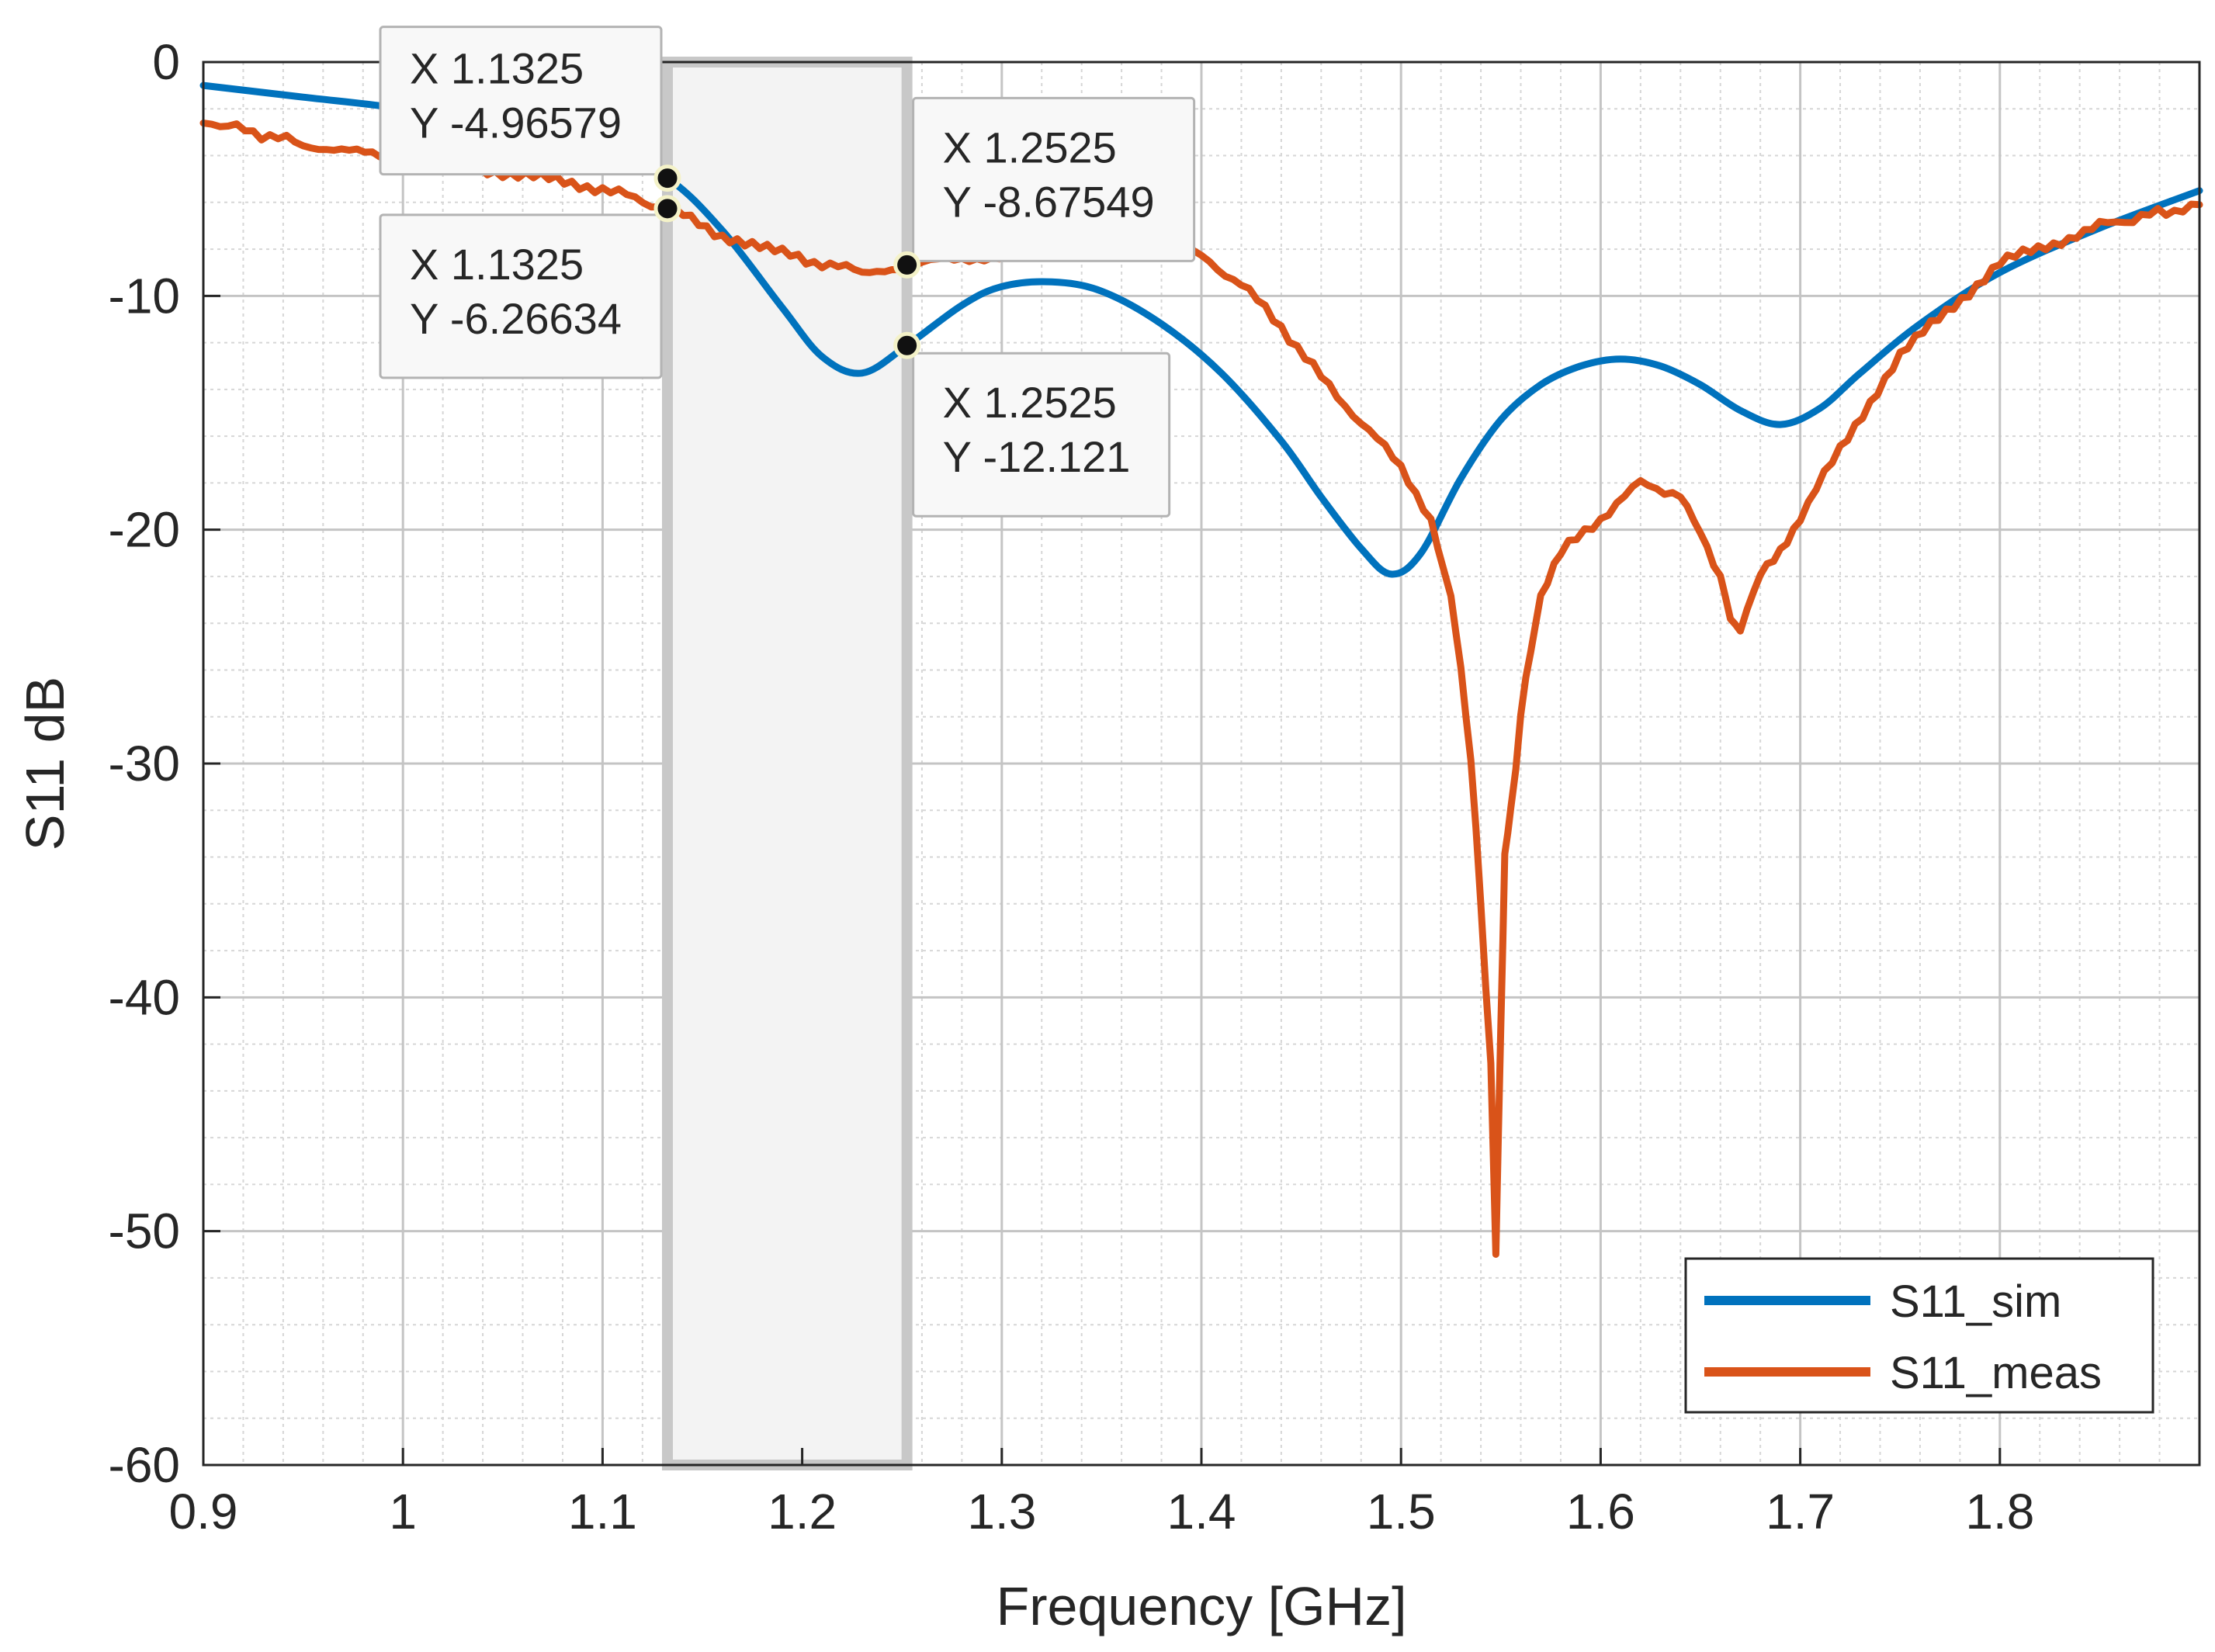 This screenshot has height=1652, width=2215. Describe the element at coordinates (516, 123) in the screenshot. I see `datatip-y-value: Y -4.96579` at that location.